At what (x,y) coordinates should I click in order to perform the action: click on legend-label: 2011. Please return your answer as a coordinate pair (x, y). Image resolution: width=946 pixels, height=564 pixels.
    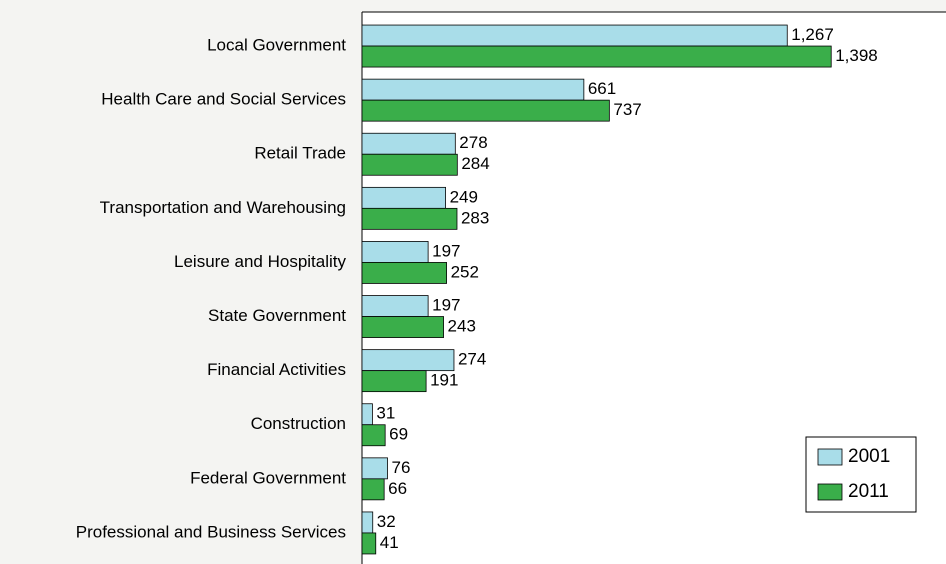
    Looking at the image, I should click on (868, 491).